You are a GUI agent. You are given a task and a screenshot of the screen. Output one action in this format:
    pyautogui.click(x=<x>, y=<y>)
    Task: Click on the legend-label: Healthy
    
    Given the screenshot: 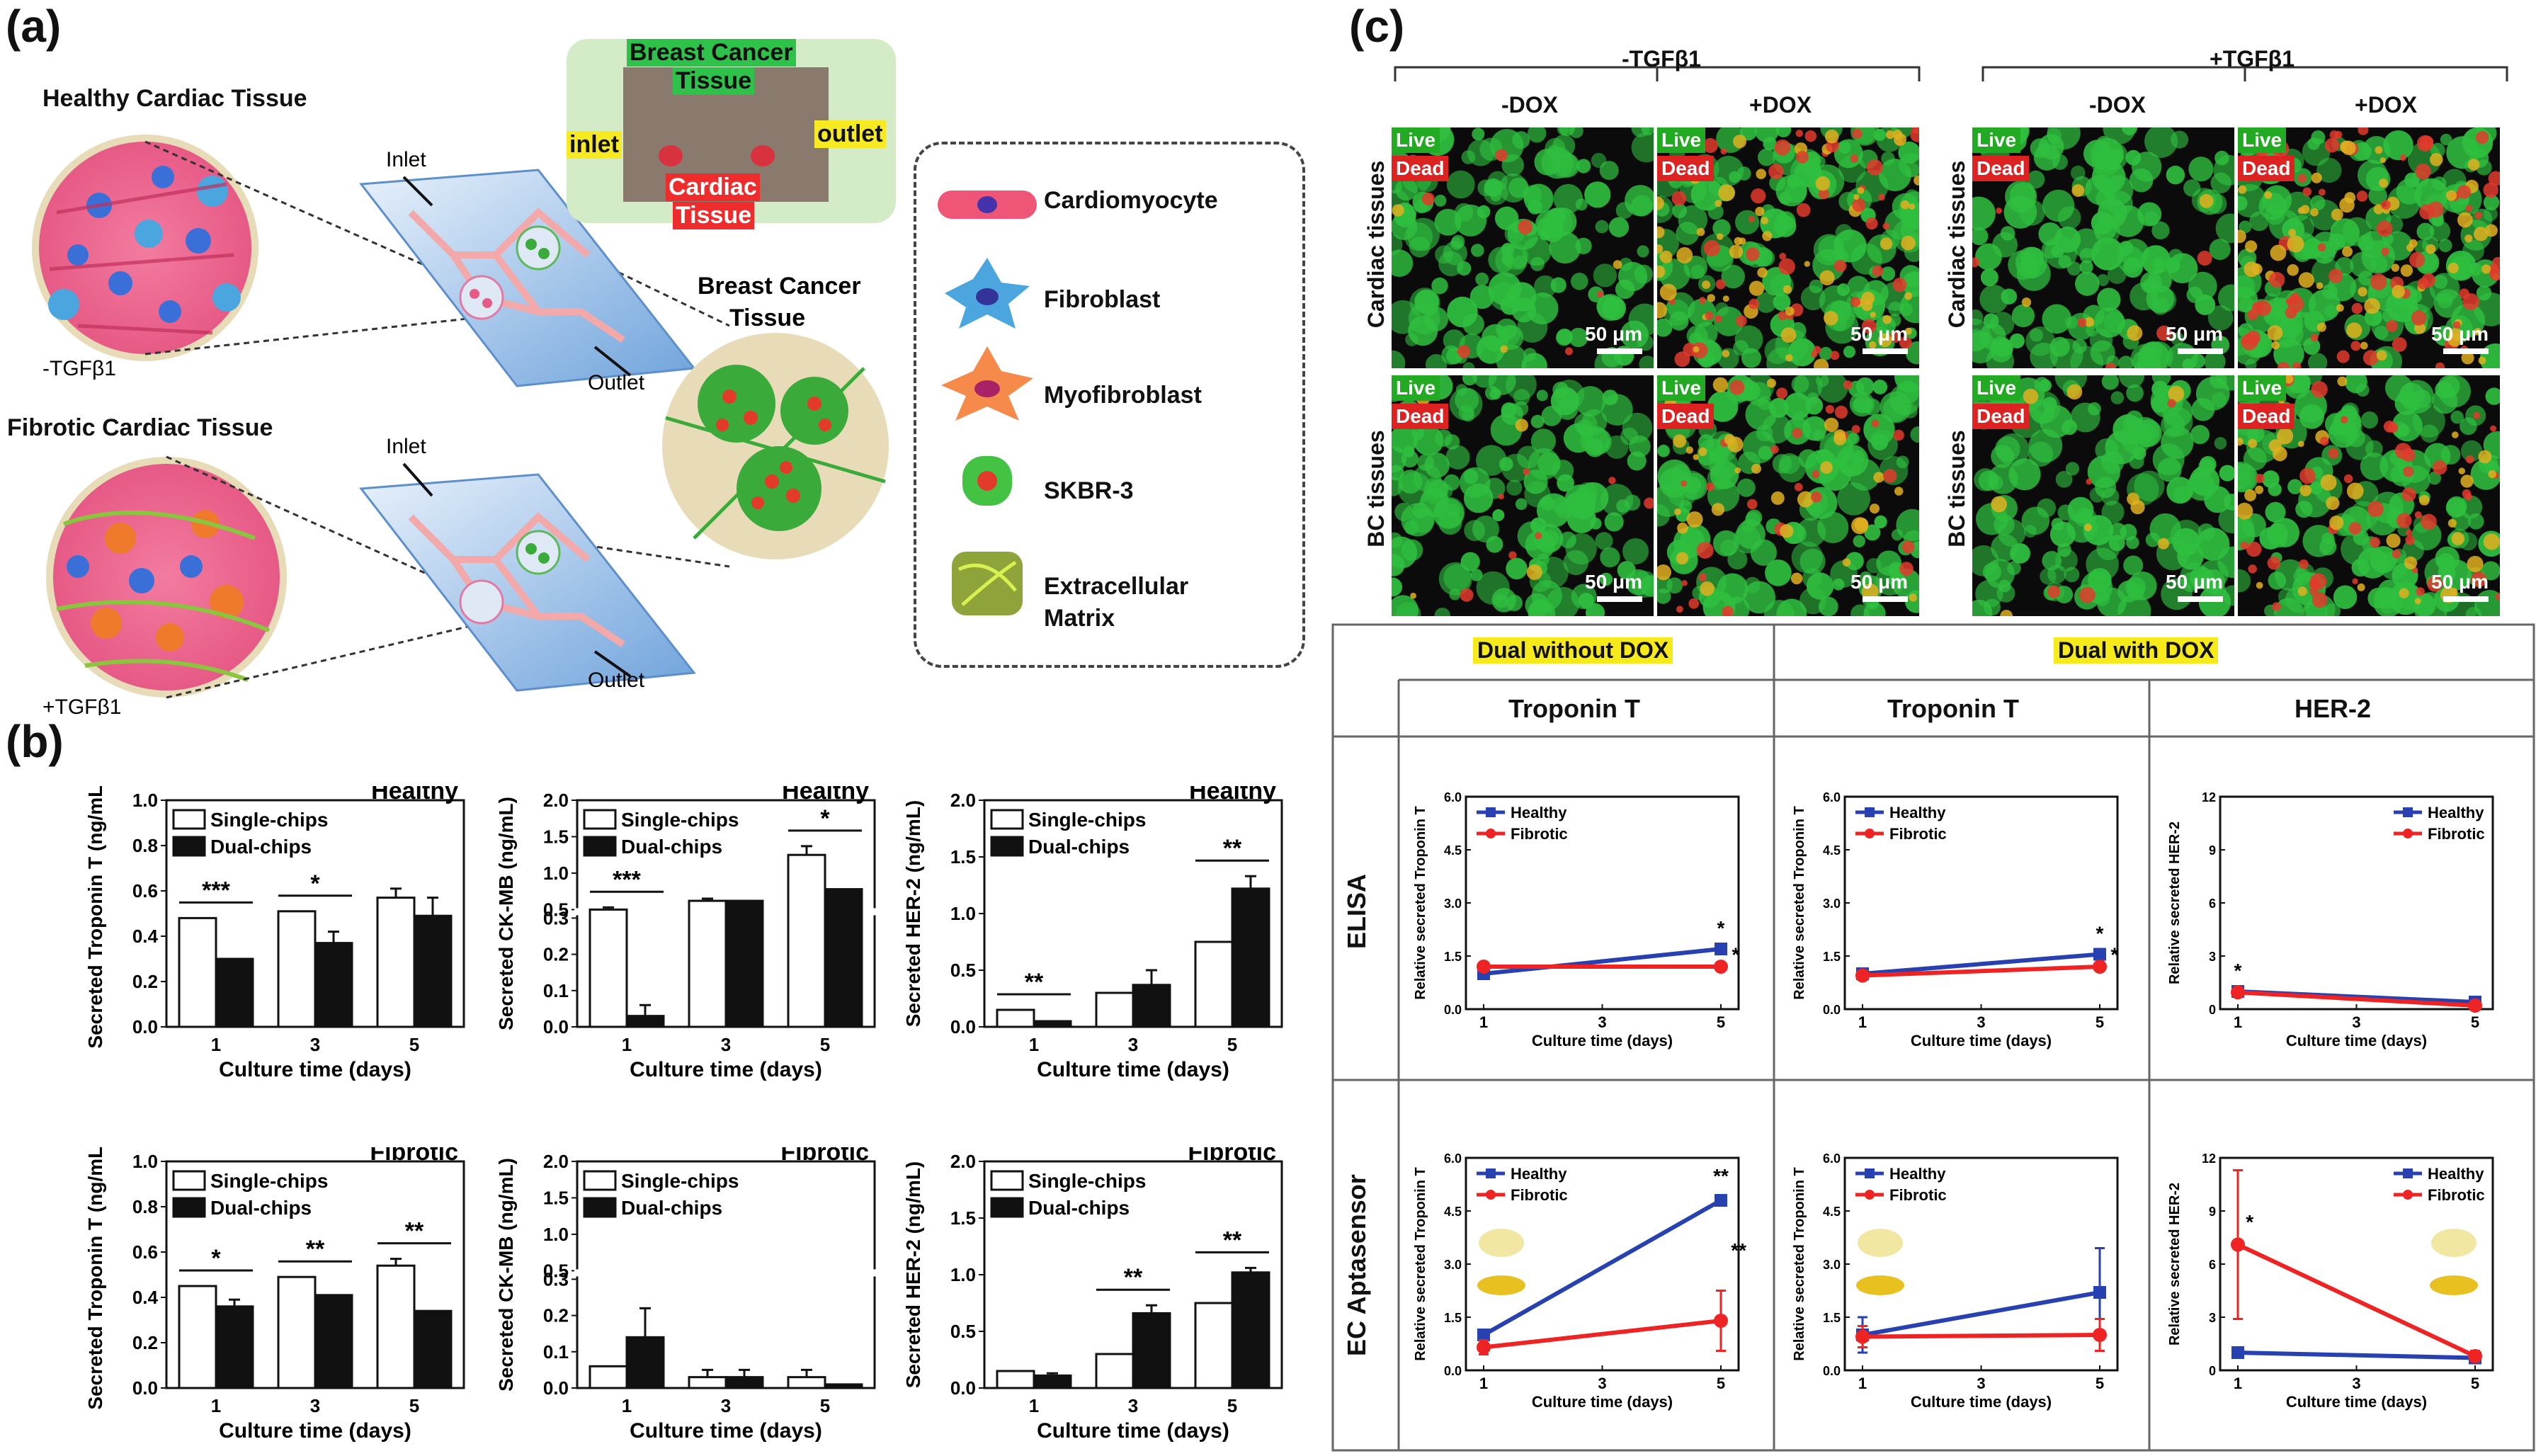 What is the action you would take?
    pyautogui.click(x=1918, y=1174)
    